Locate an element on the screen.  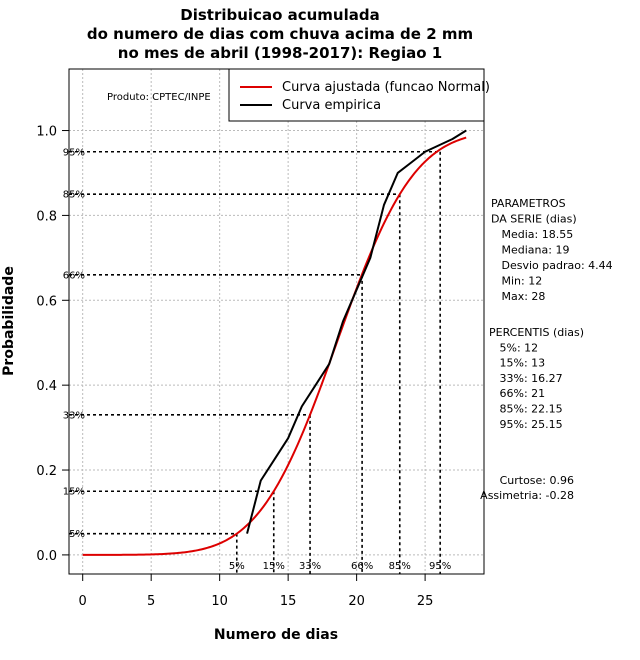
shape-line: Assimetria: -0.28 is located at coordinates (527, 495).